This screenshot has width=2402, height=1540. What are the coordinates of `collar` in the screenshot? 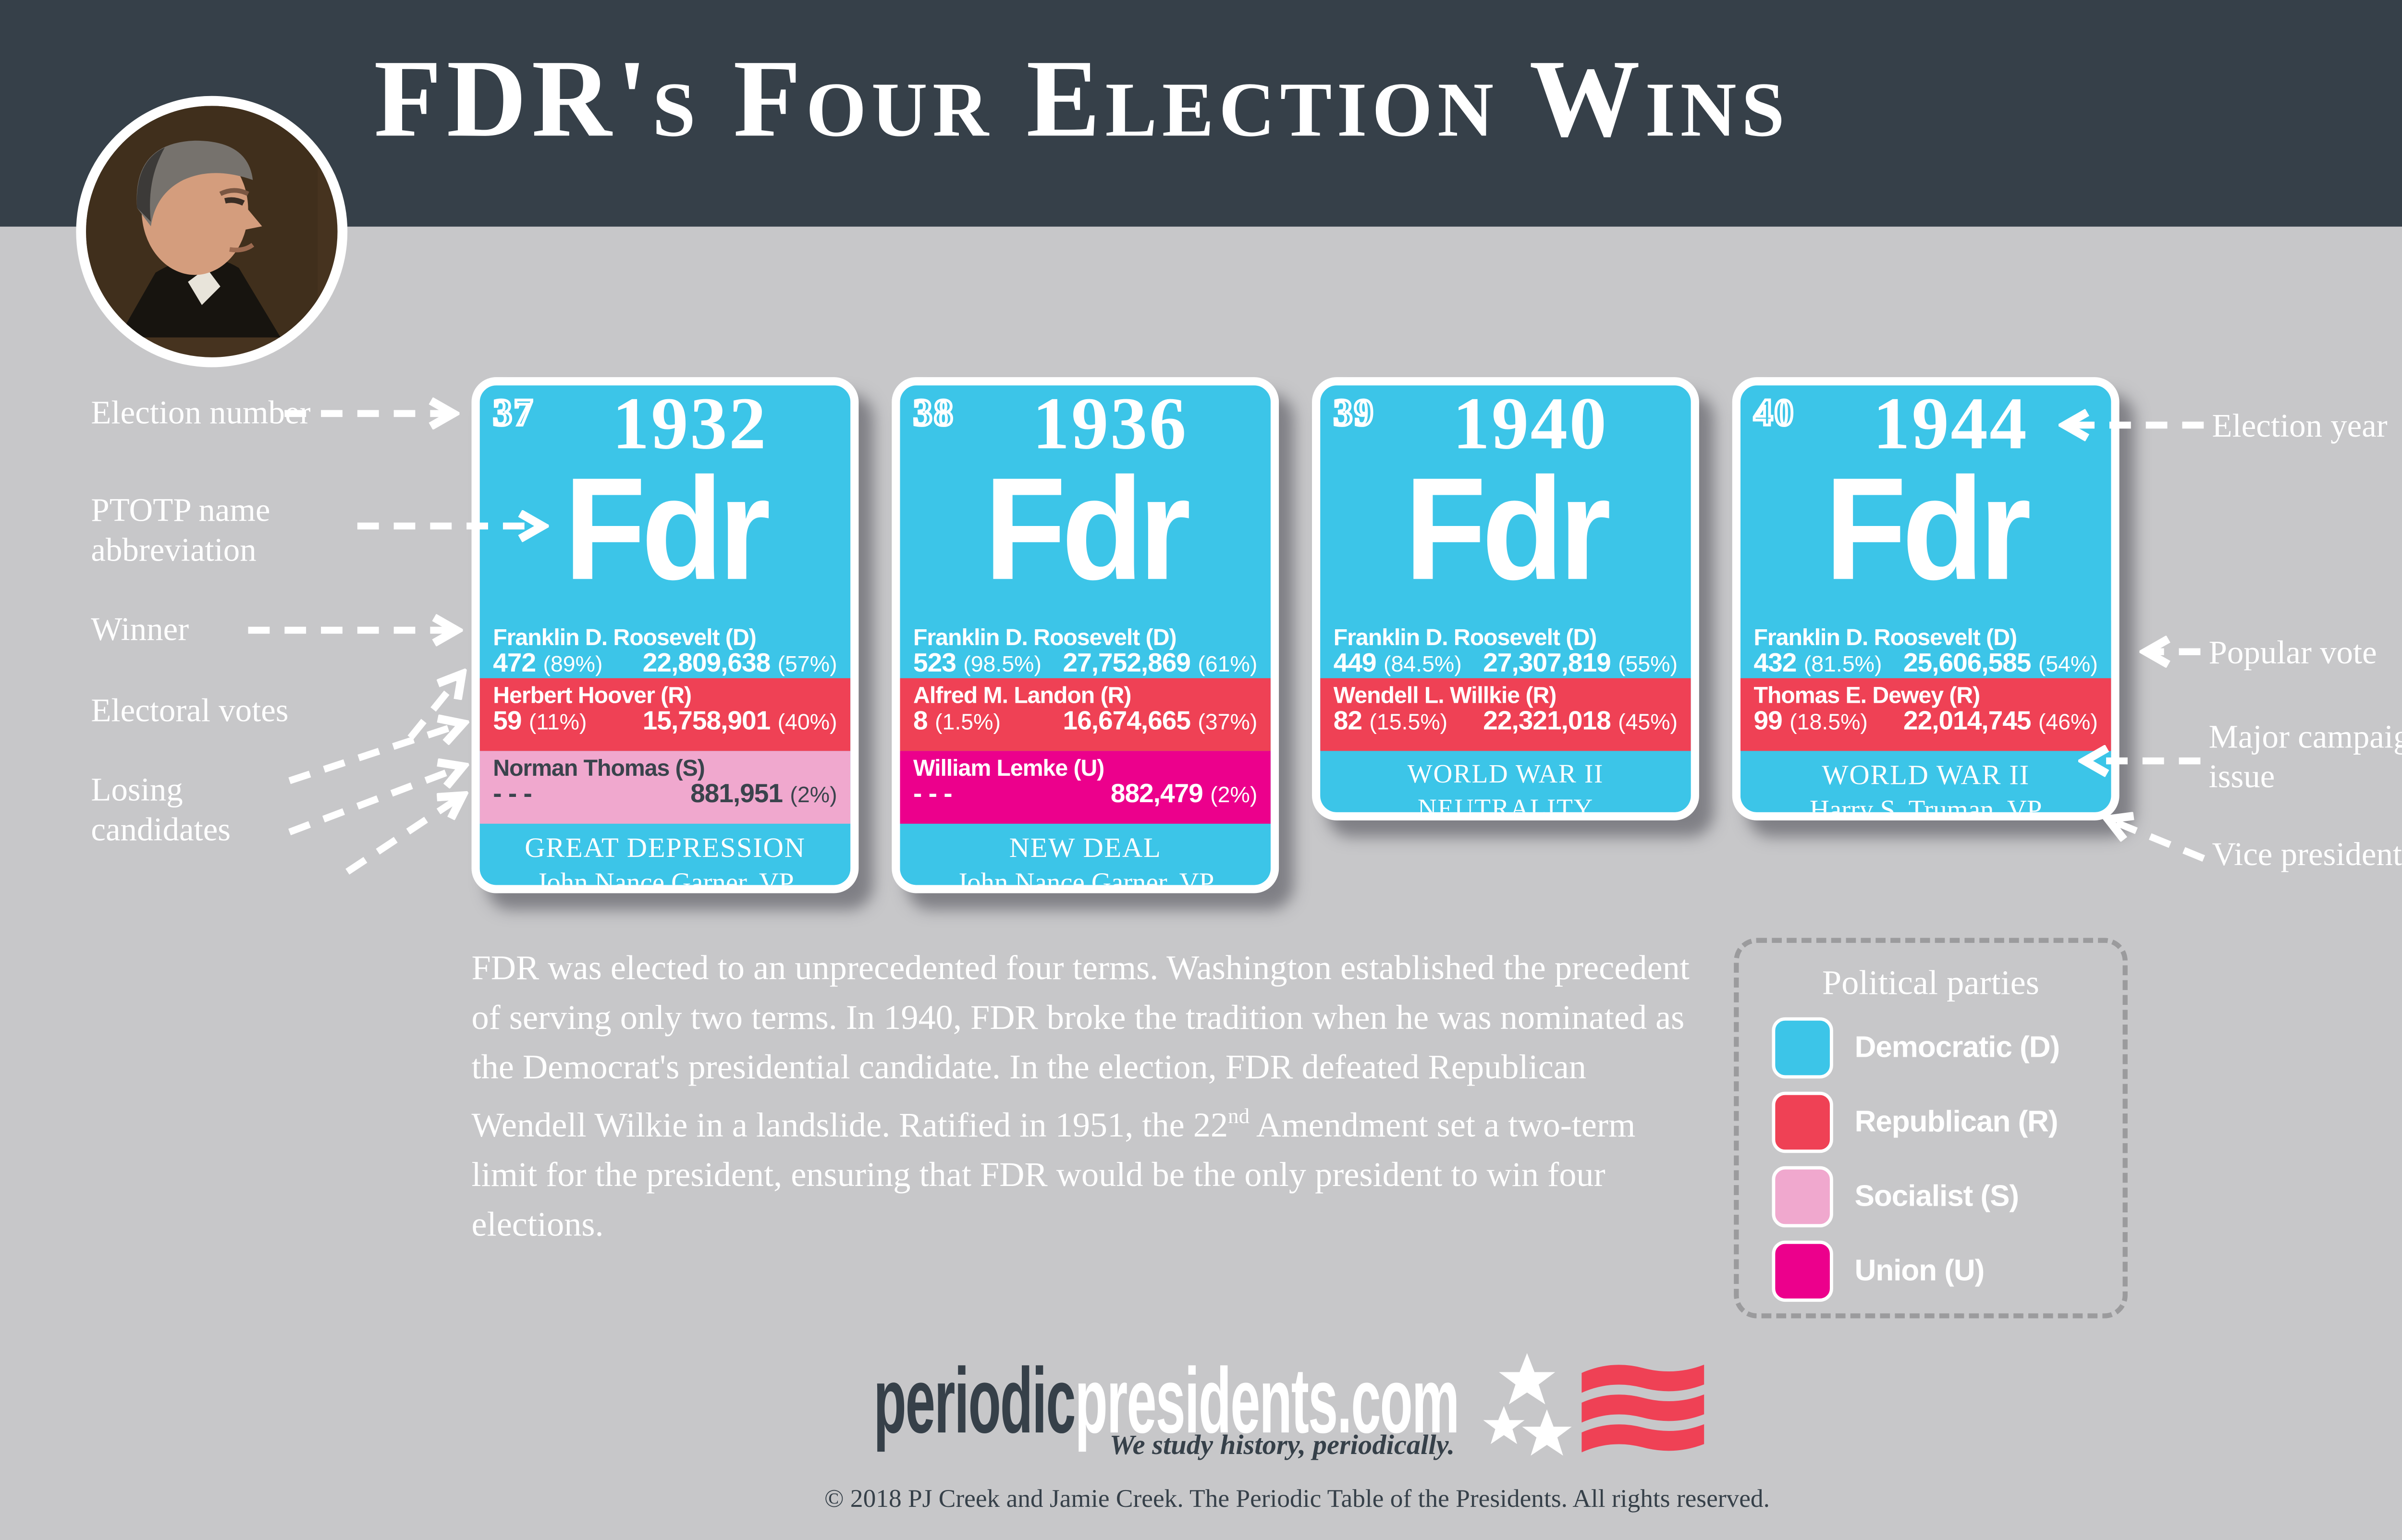 It's located at (204, 287).